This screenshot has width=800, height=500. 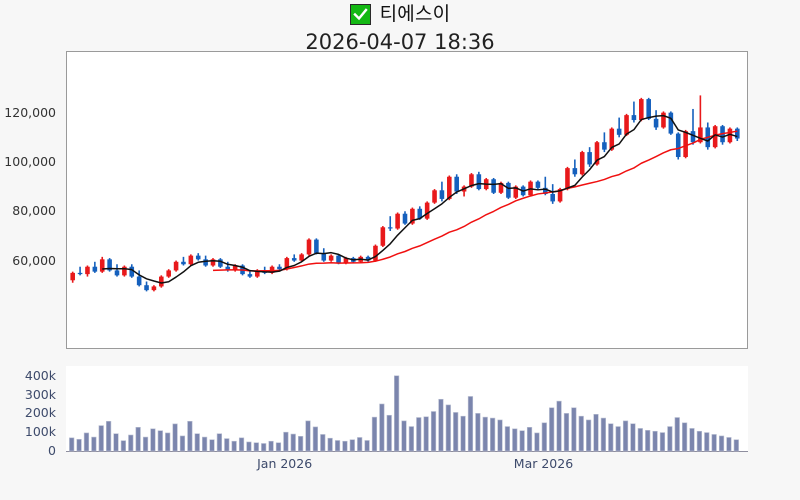 I want to click on chart-header: 티에스이 2026-04-07 18:36, so click(x=400, y=31).